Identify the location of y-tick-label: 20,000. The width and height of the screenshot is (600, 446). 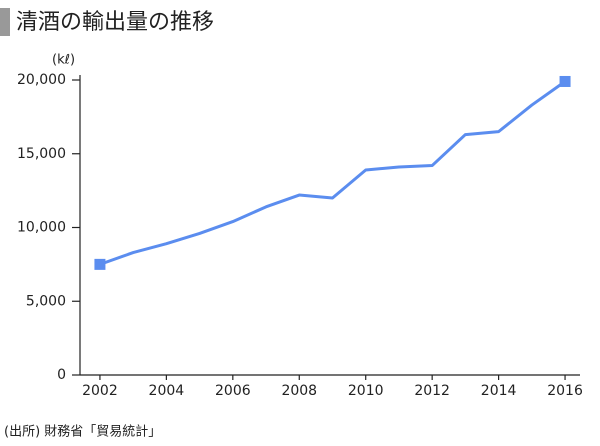
(41, 80).